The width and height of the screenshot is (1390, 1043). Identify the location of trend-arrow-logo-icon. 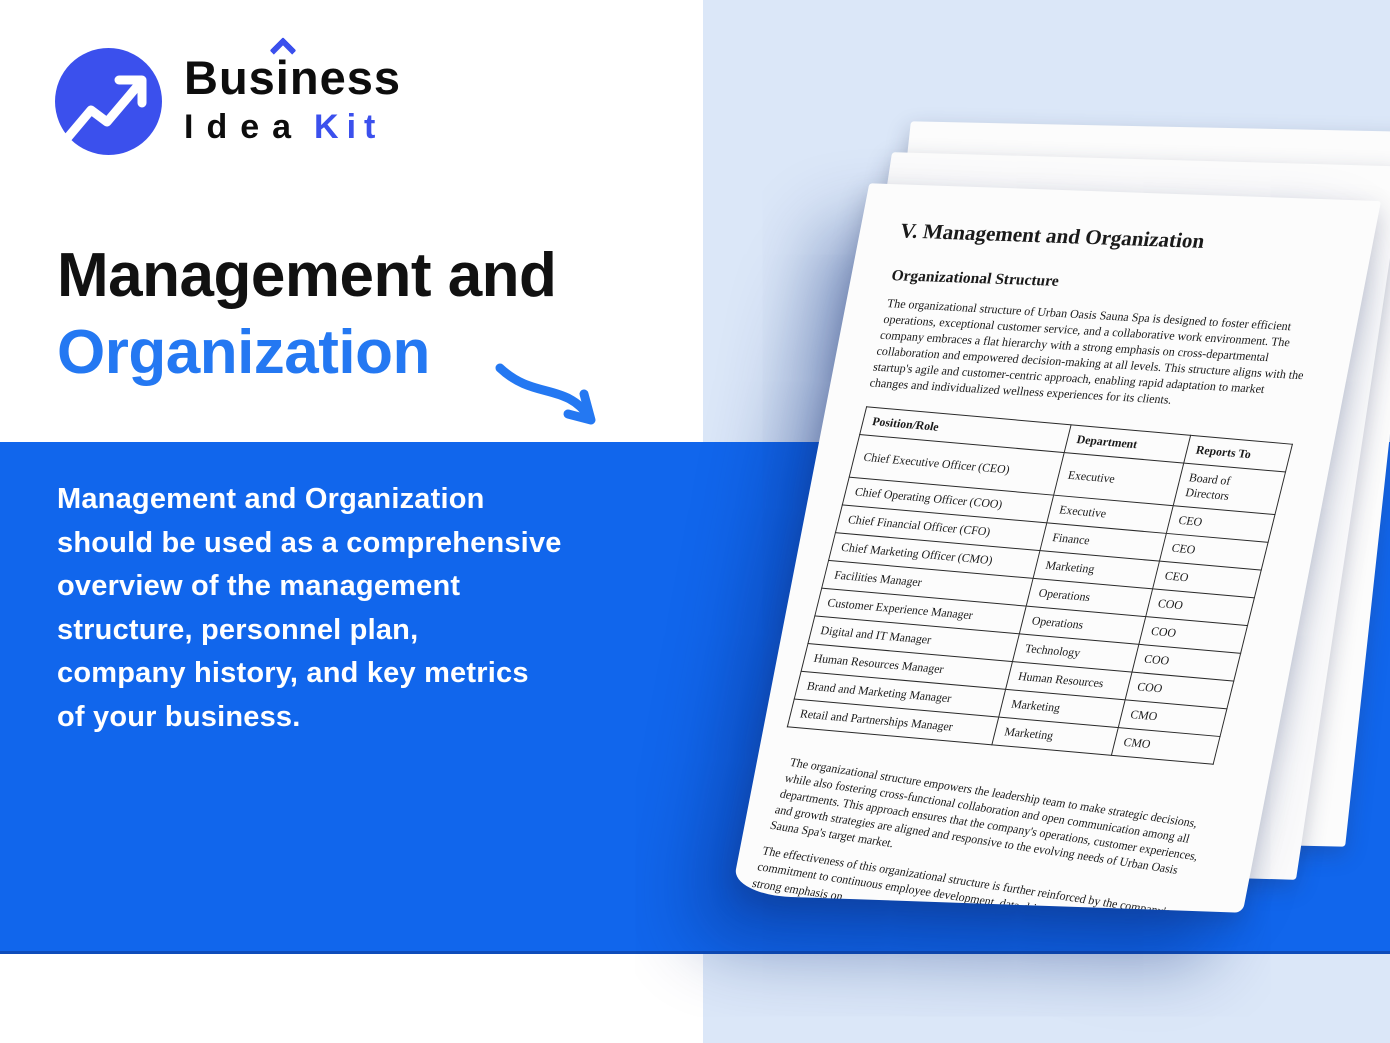
(108, 101).